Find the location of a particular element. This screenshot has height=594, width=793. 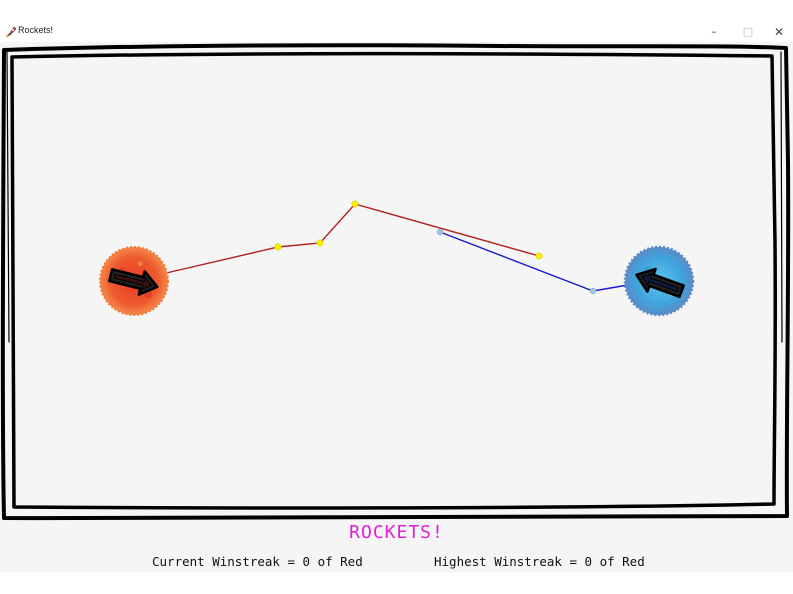

close-button: ✕ is located at coordinates (779, 32).